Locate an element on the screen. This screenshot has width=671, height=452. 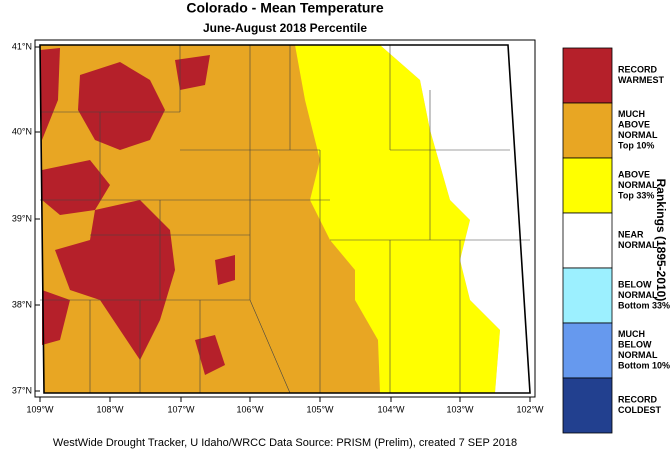
legend-label: NEAR is located at coordinates (631, 235).